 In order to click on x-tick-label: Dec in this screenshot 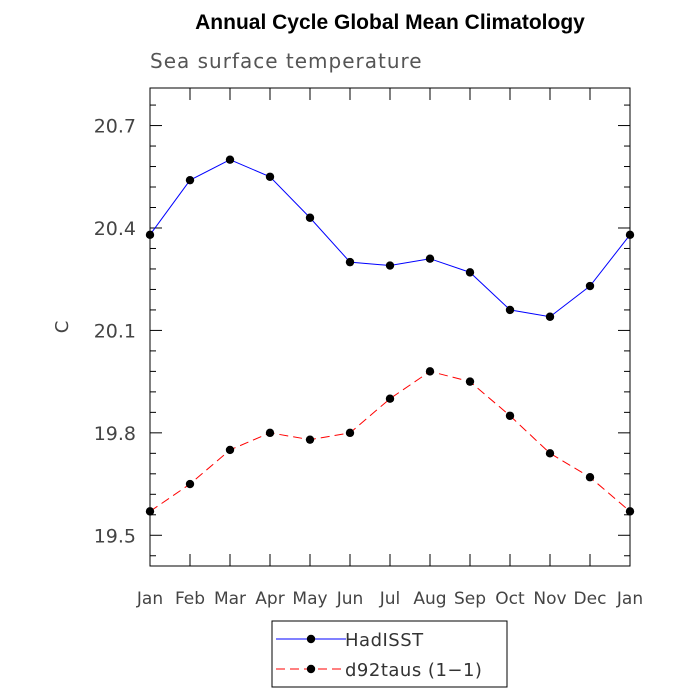, I will do `click(590, 599)`.